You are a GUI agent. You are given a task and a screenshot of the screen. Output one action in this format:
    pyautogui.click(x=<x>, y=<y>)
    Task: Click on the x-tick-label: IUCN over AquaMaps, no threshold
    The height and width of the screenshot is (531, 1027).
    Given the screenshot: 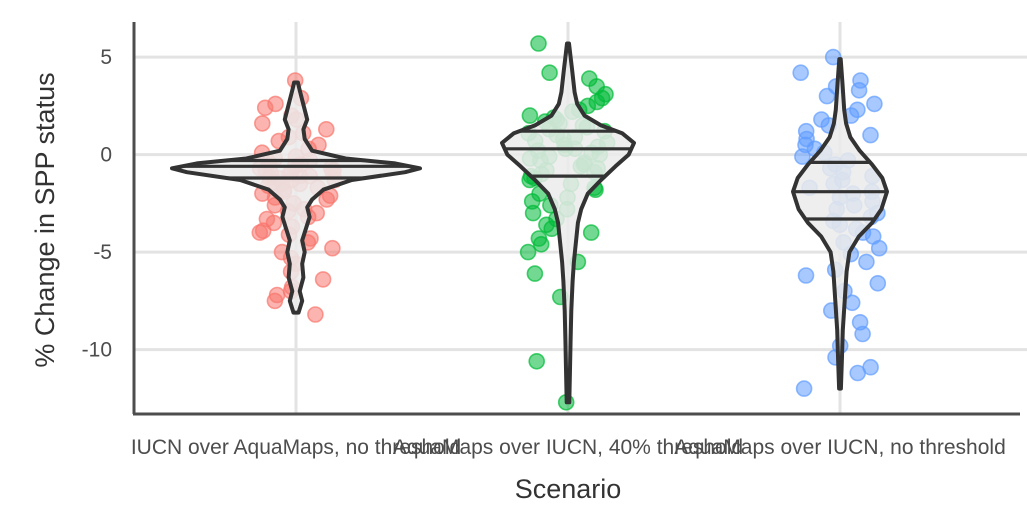 What is the action you would take?
    pyautogui.click(x=296, y=447)
    